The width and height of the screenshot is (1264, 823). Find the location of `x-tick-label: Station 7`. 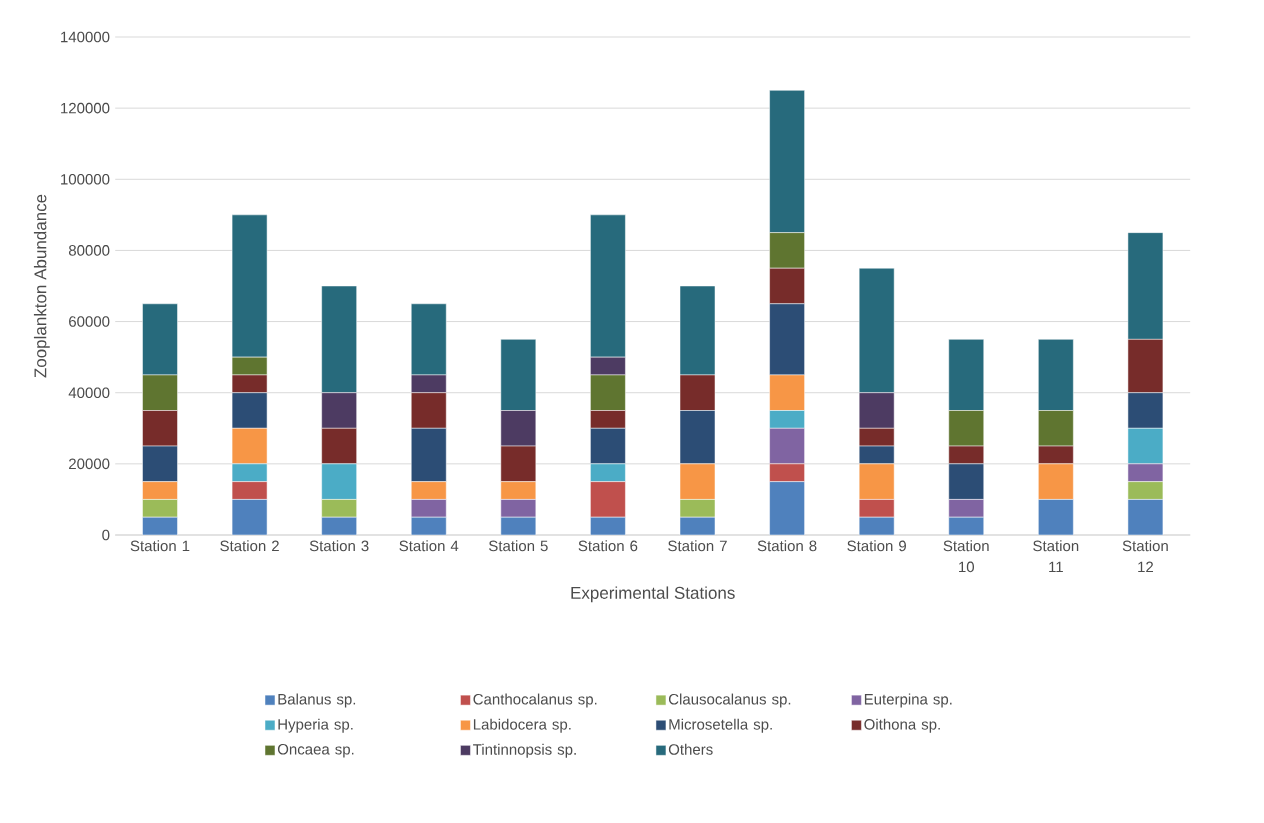

x-tick-label: Station 7 is located at coordinates (697, 546).